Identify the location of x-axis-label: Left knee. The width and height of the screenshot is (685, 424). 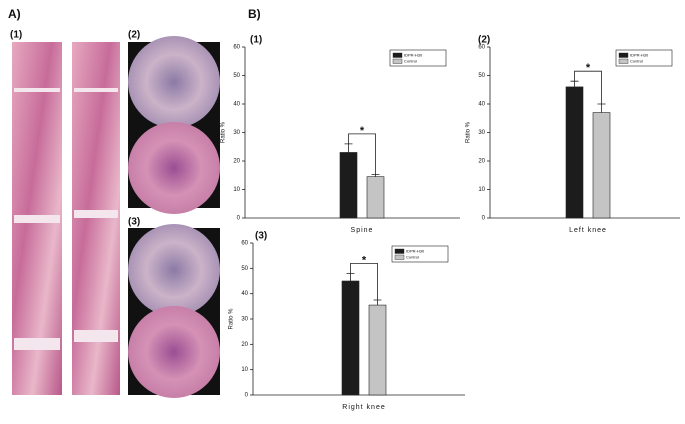
(588, 230).